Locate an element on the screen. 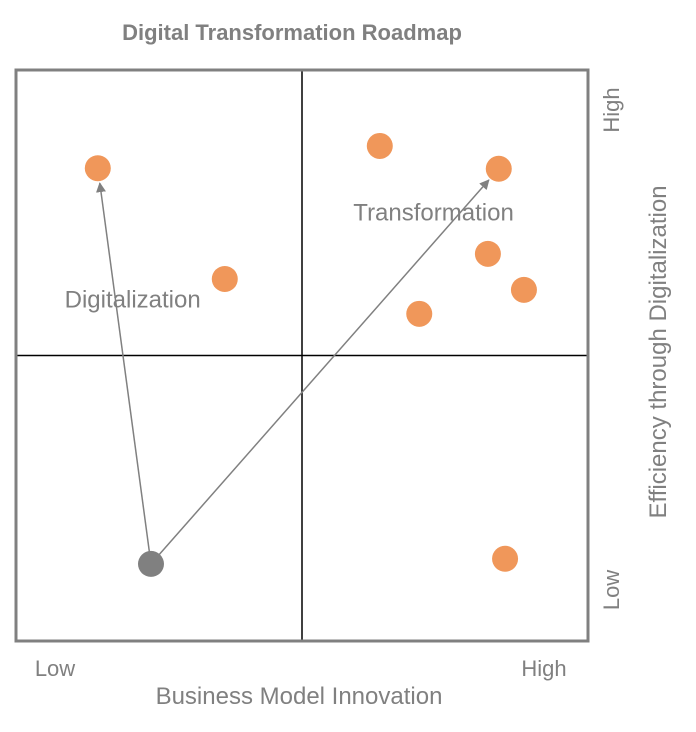  quadrant-label: Transformation is located at coordinates (433, 213).